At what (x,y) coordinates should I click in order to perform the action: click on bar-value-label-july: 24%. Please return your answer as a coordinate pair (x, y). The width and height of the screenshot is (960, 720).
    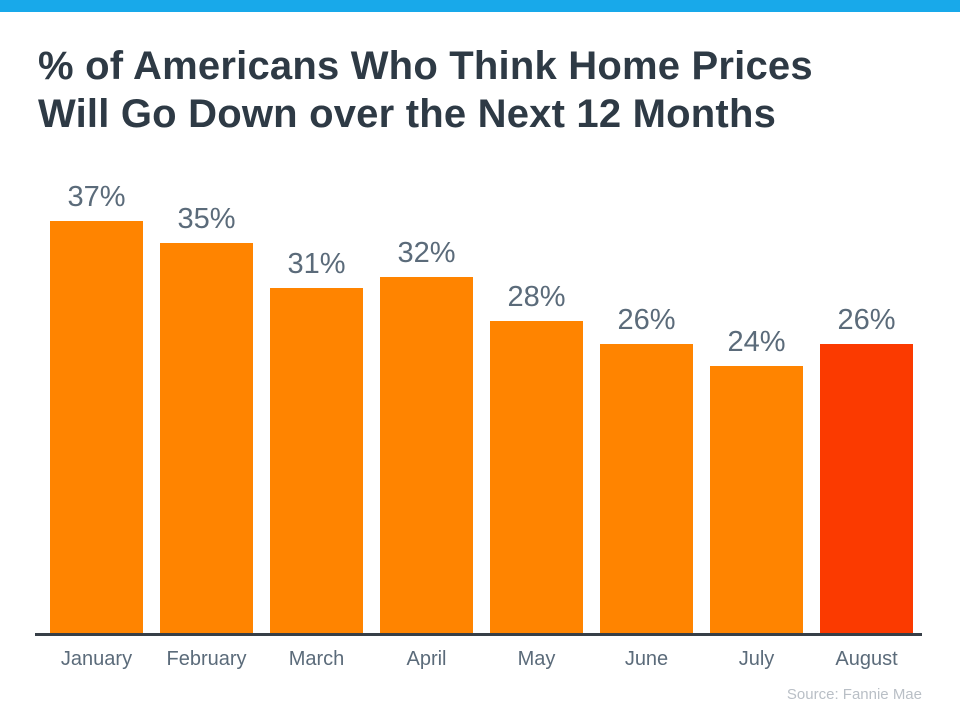
    Looking at the image, I should click on (756, 342).